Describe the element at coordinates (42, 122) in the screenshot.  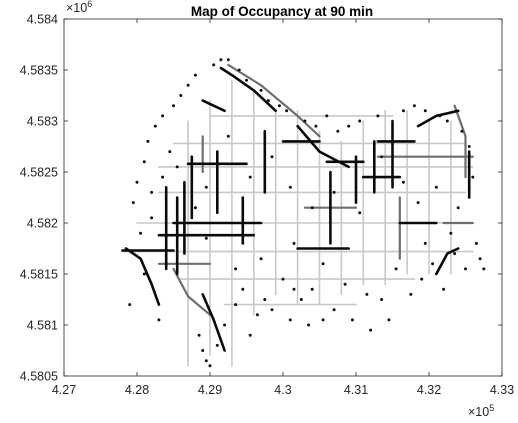
I see `y-tick-label: 4.583` at that location.